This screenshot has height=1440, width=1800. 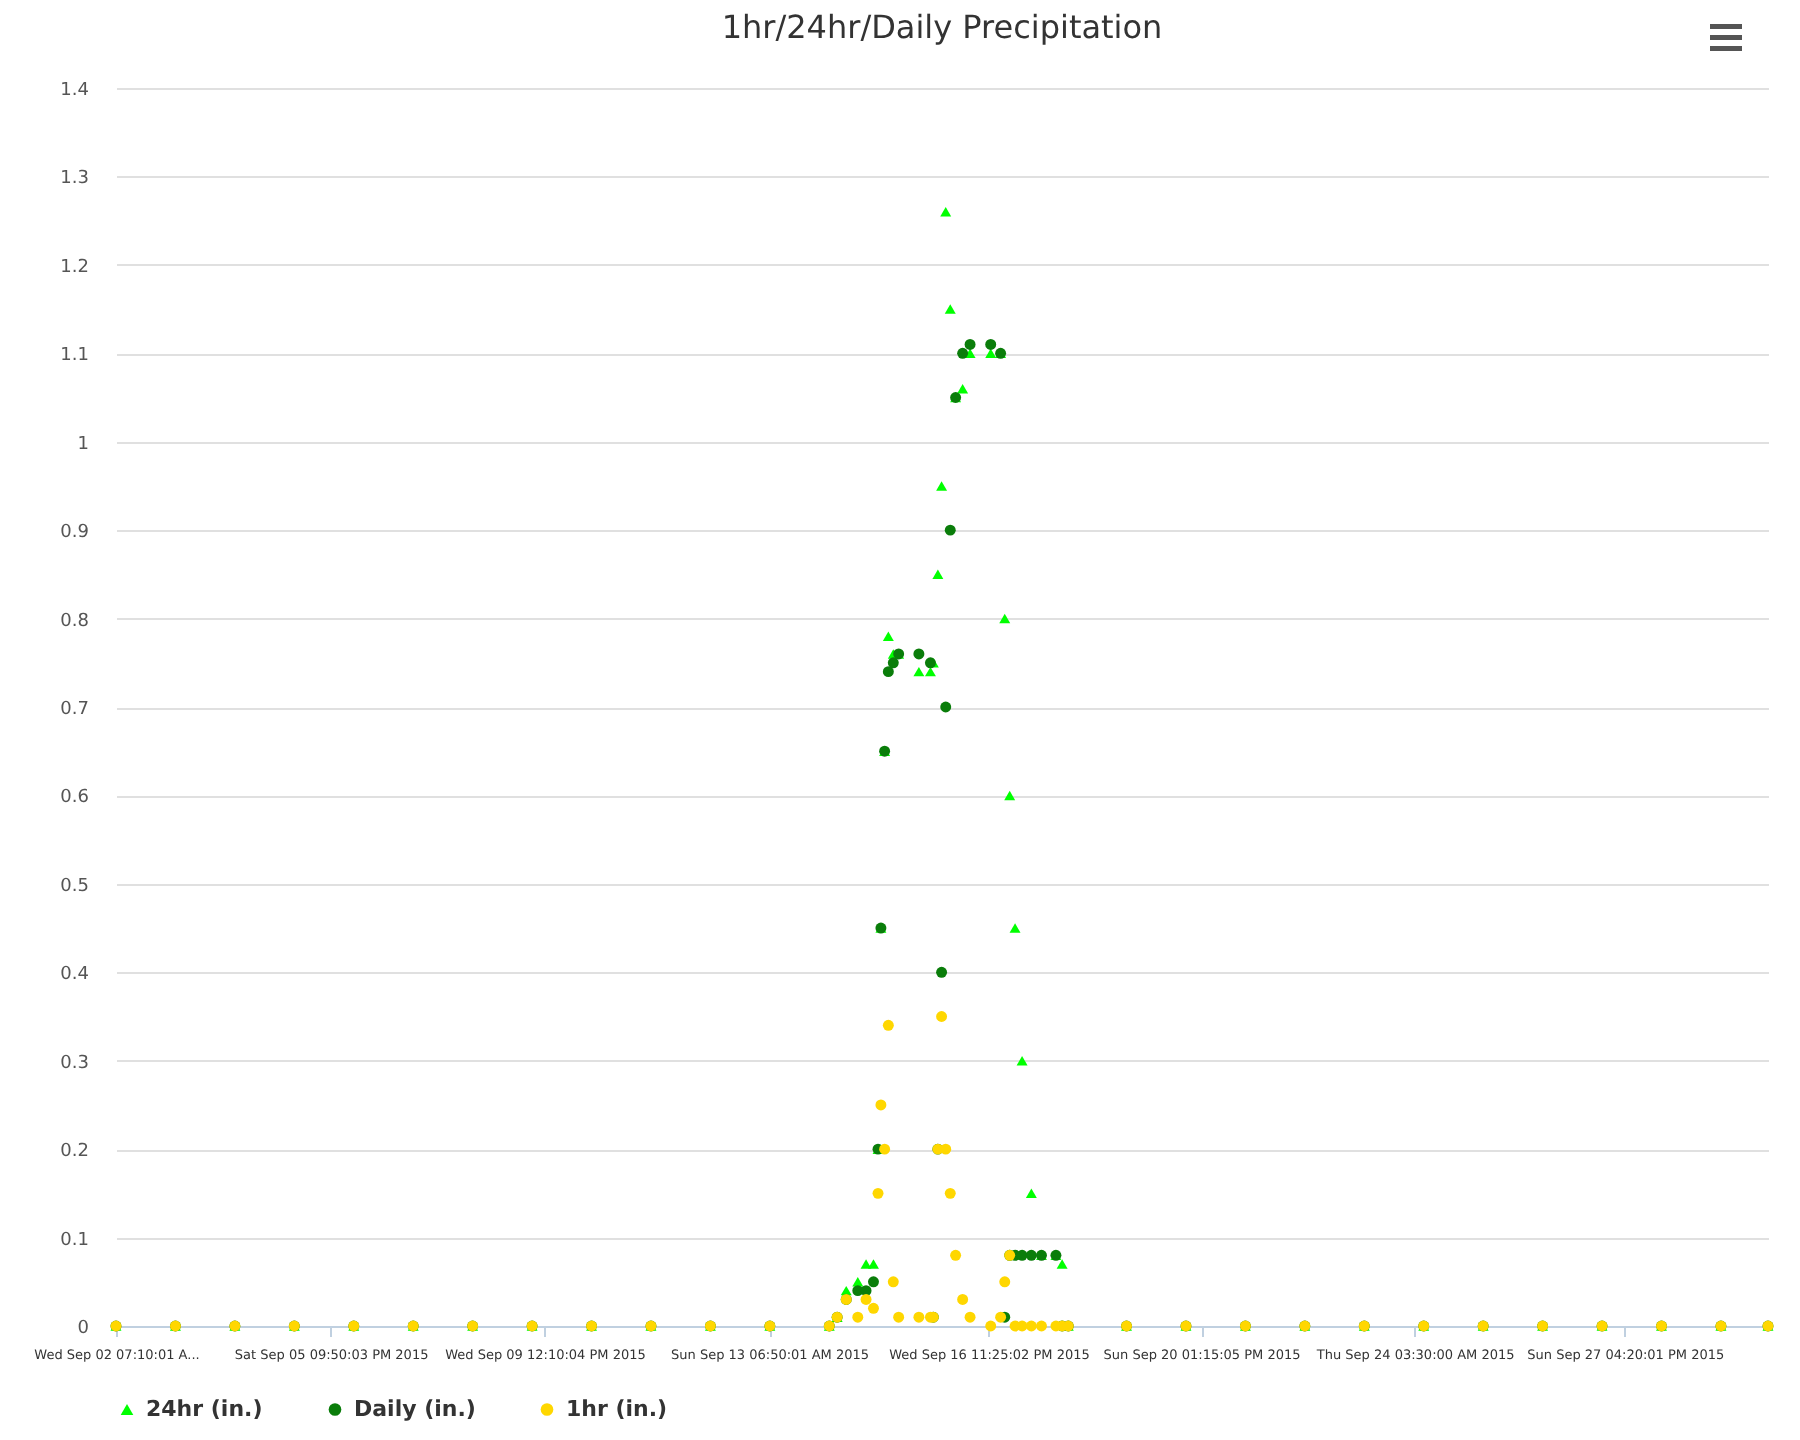 I want to click on y-tick-label: 1, so click(x=83, y=444).